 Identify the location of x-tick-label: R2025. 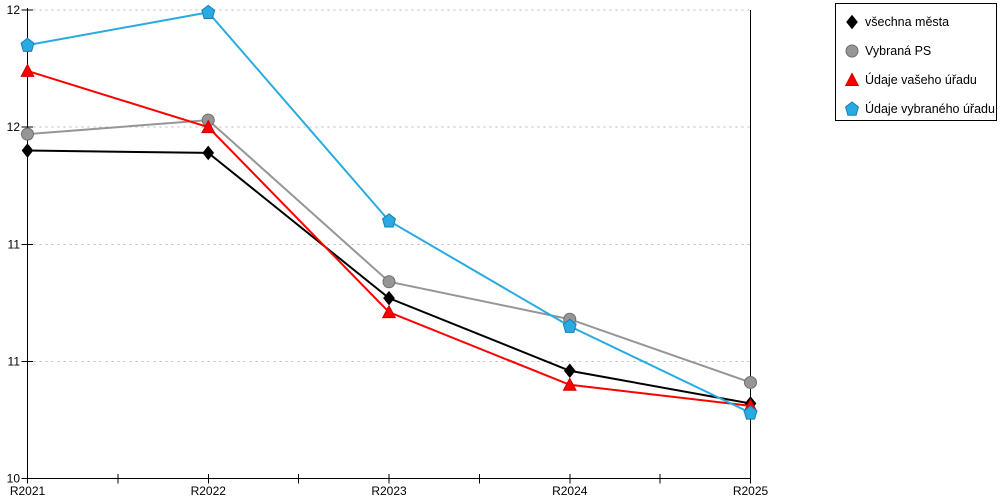
(751, 491).